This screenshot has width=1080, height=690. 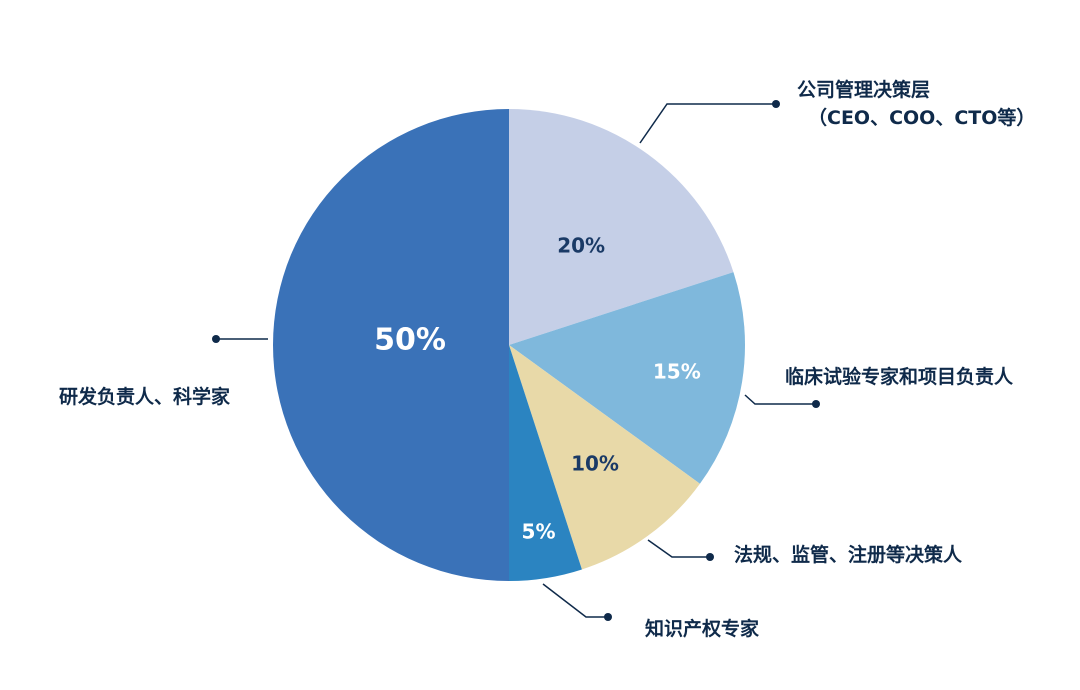 I want to click on category-label: 临床试验专家和项目负责人, so click(x=899, y=376).